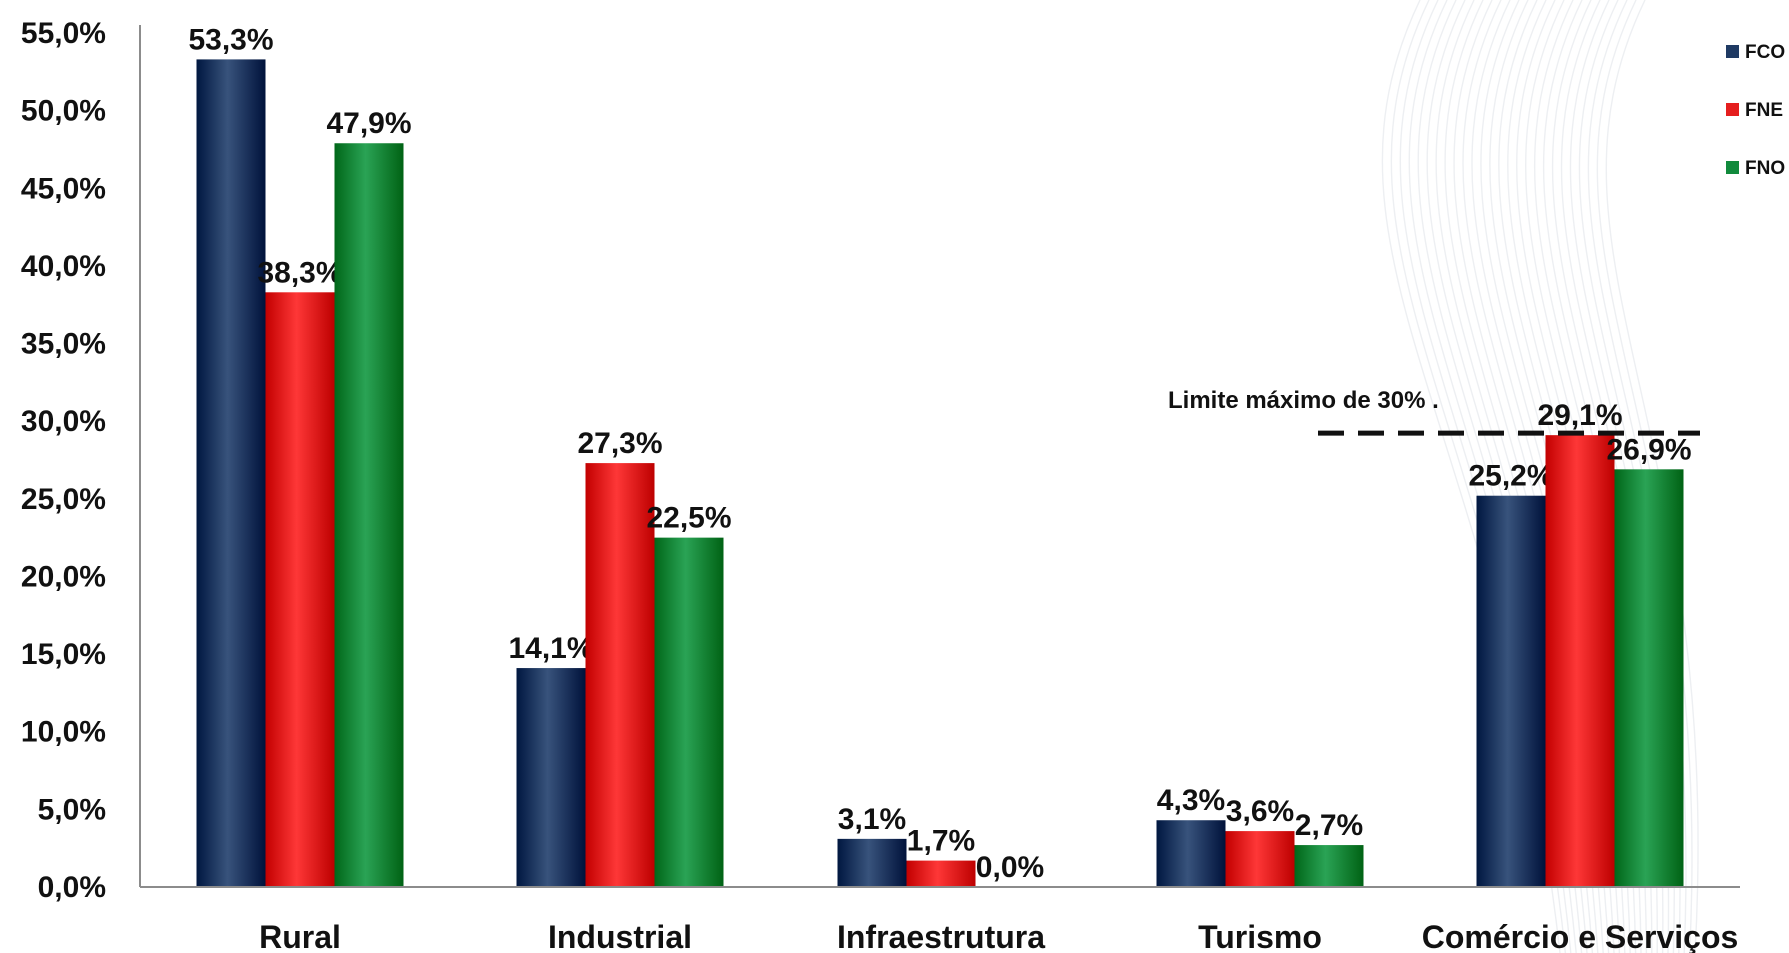  I want to click on data-label: 3,6%, so click(1260, 811).